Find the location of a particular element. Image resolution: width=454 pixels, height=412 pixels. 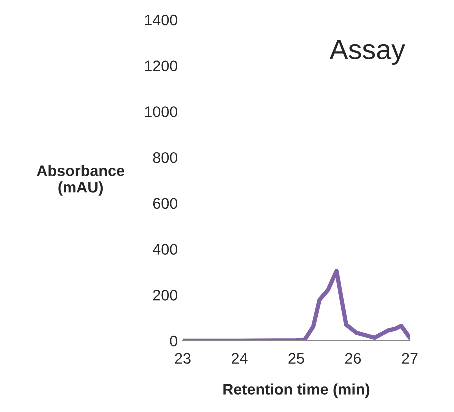

x-tick-label: 24 is located at coordinates (240, 358).